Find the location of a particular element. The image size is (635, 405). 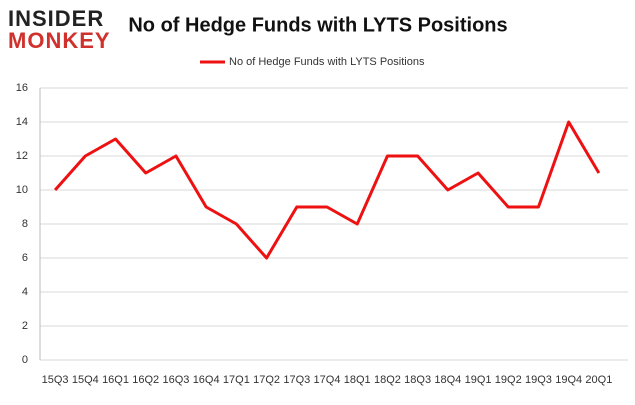

x-tick-label: 15Q4 is located at coordinates (85, 380).